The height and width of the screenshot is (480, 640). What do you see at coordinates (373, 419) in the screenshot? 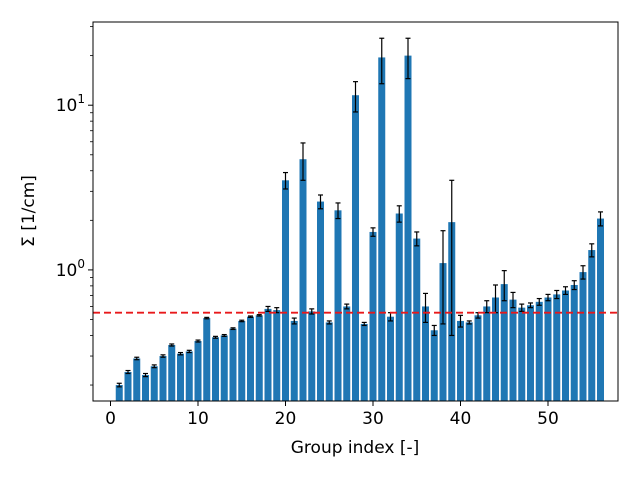
I see `x-tick-label: 30` at bounding box center [373, 419].